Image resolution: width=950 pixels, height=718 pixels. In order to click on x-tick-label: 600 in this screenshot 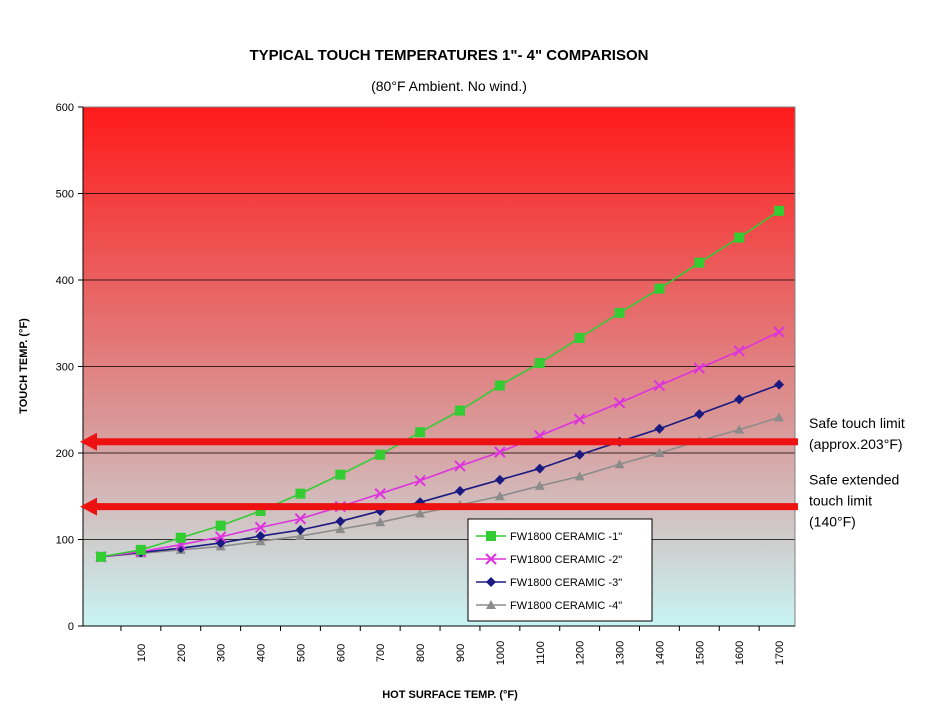, I will do `click(341, 653)`.